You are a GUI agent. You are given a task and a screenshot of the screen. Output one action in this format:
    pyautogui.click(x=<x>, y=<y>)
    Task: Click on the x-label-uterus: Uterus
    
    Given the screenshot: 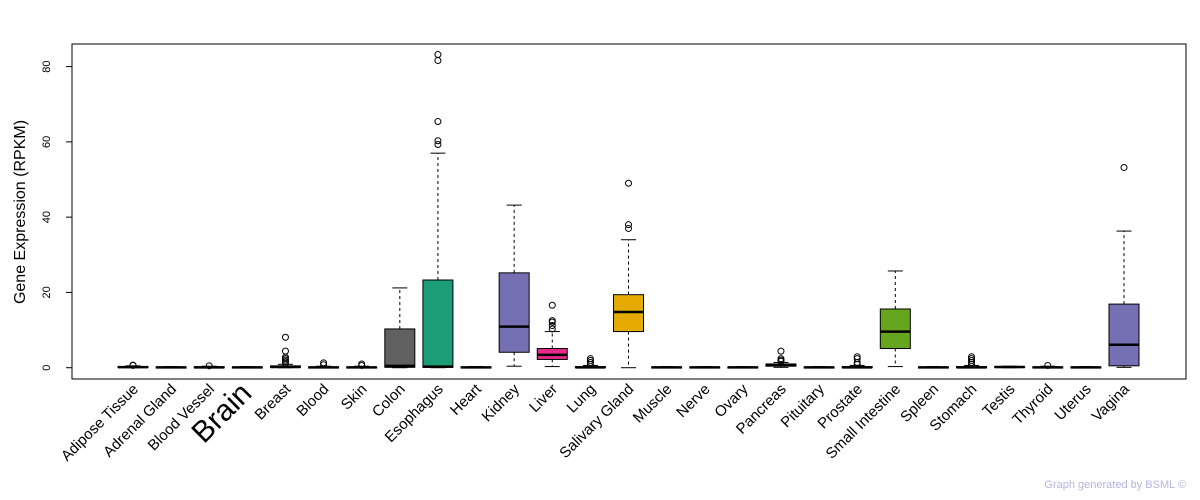 What is the action you would take?
    pyautogui.click(x=1072, y=402)
    